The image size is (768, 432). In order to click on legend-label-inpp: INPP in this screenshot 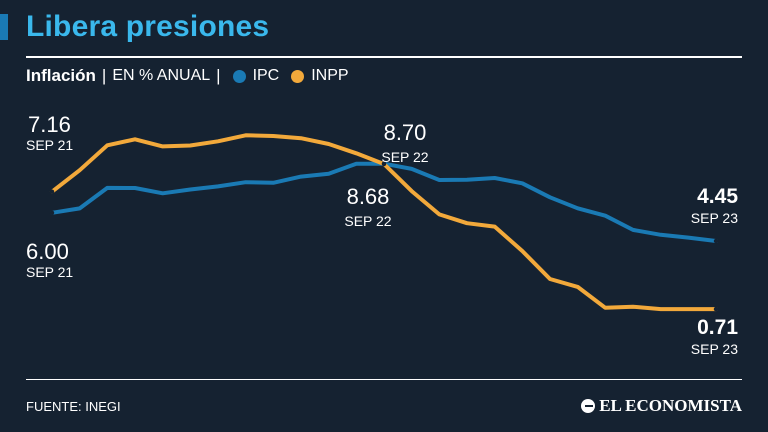, I will do `click(330, 75)`.